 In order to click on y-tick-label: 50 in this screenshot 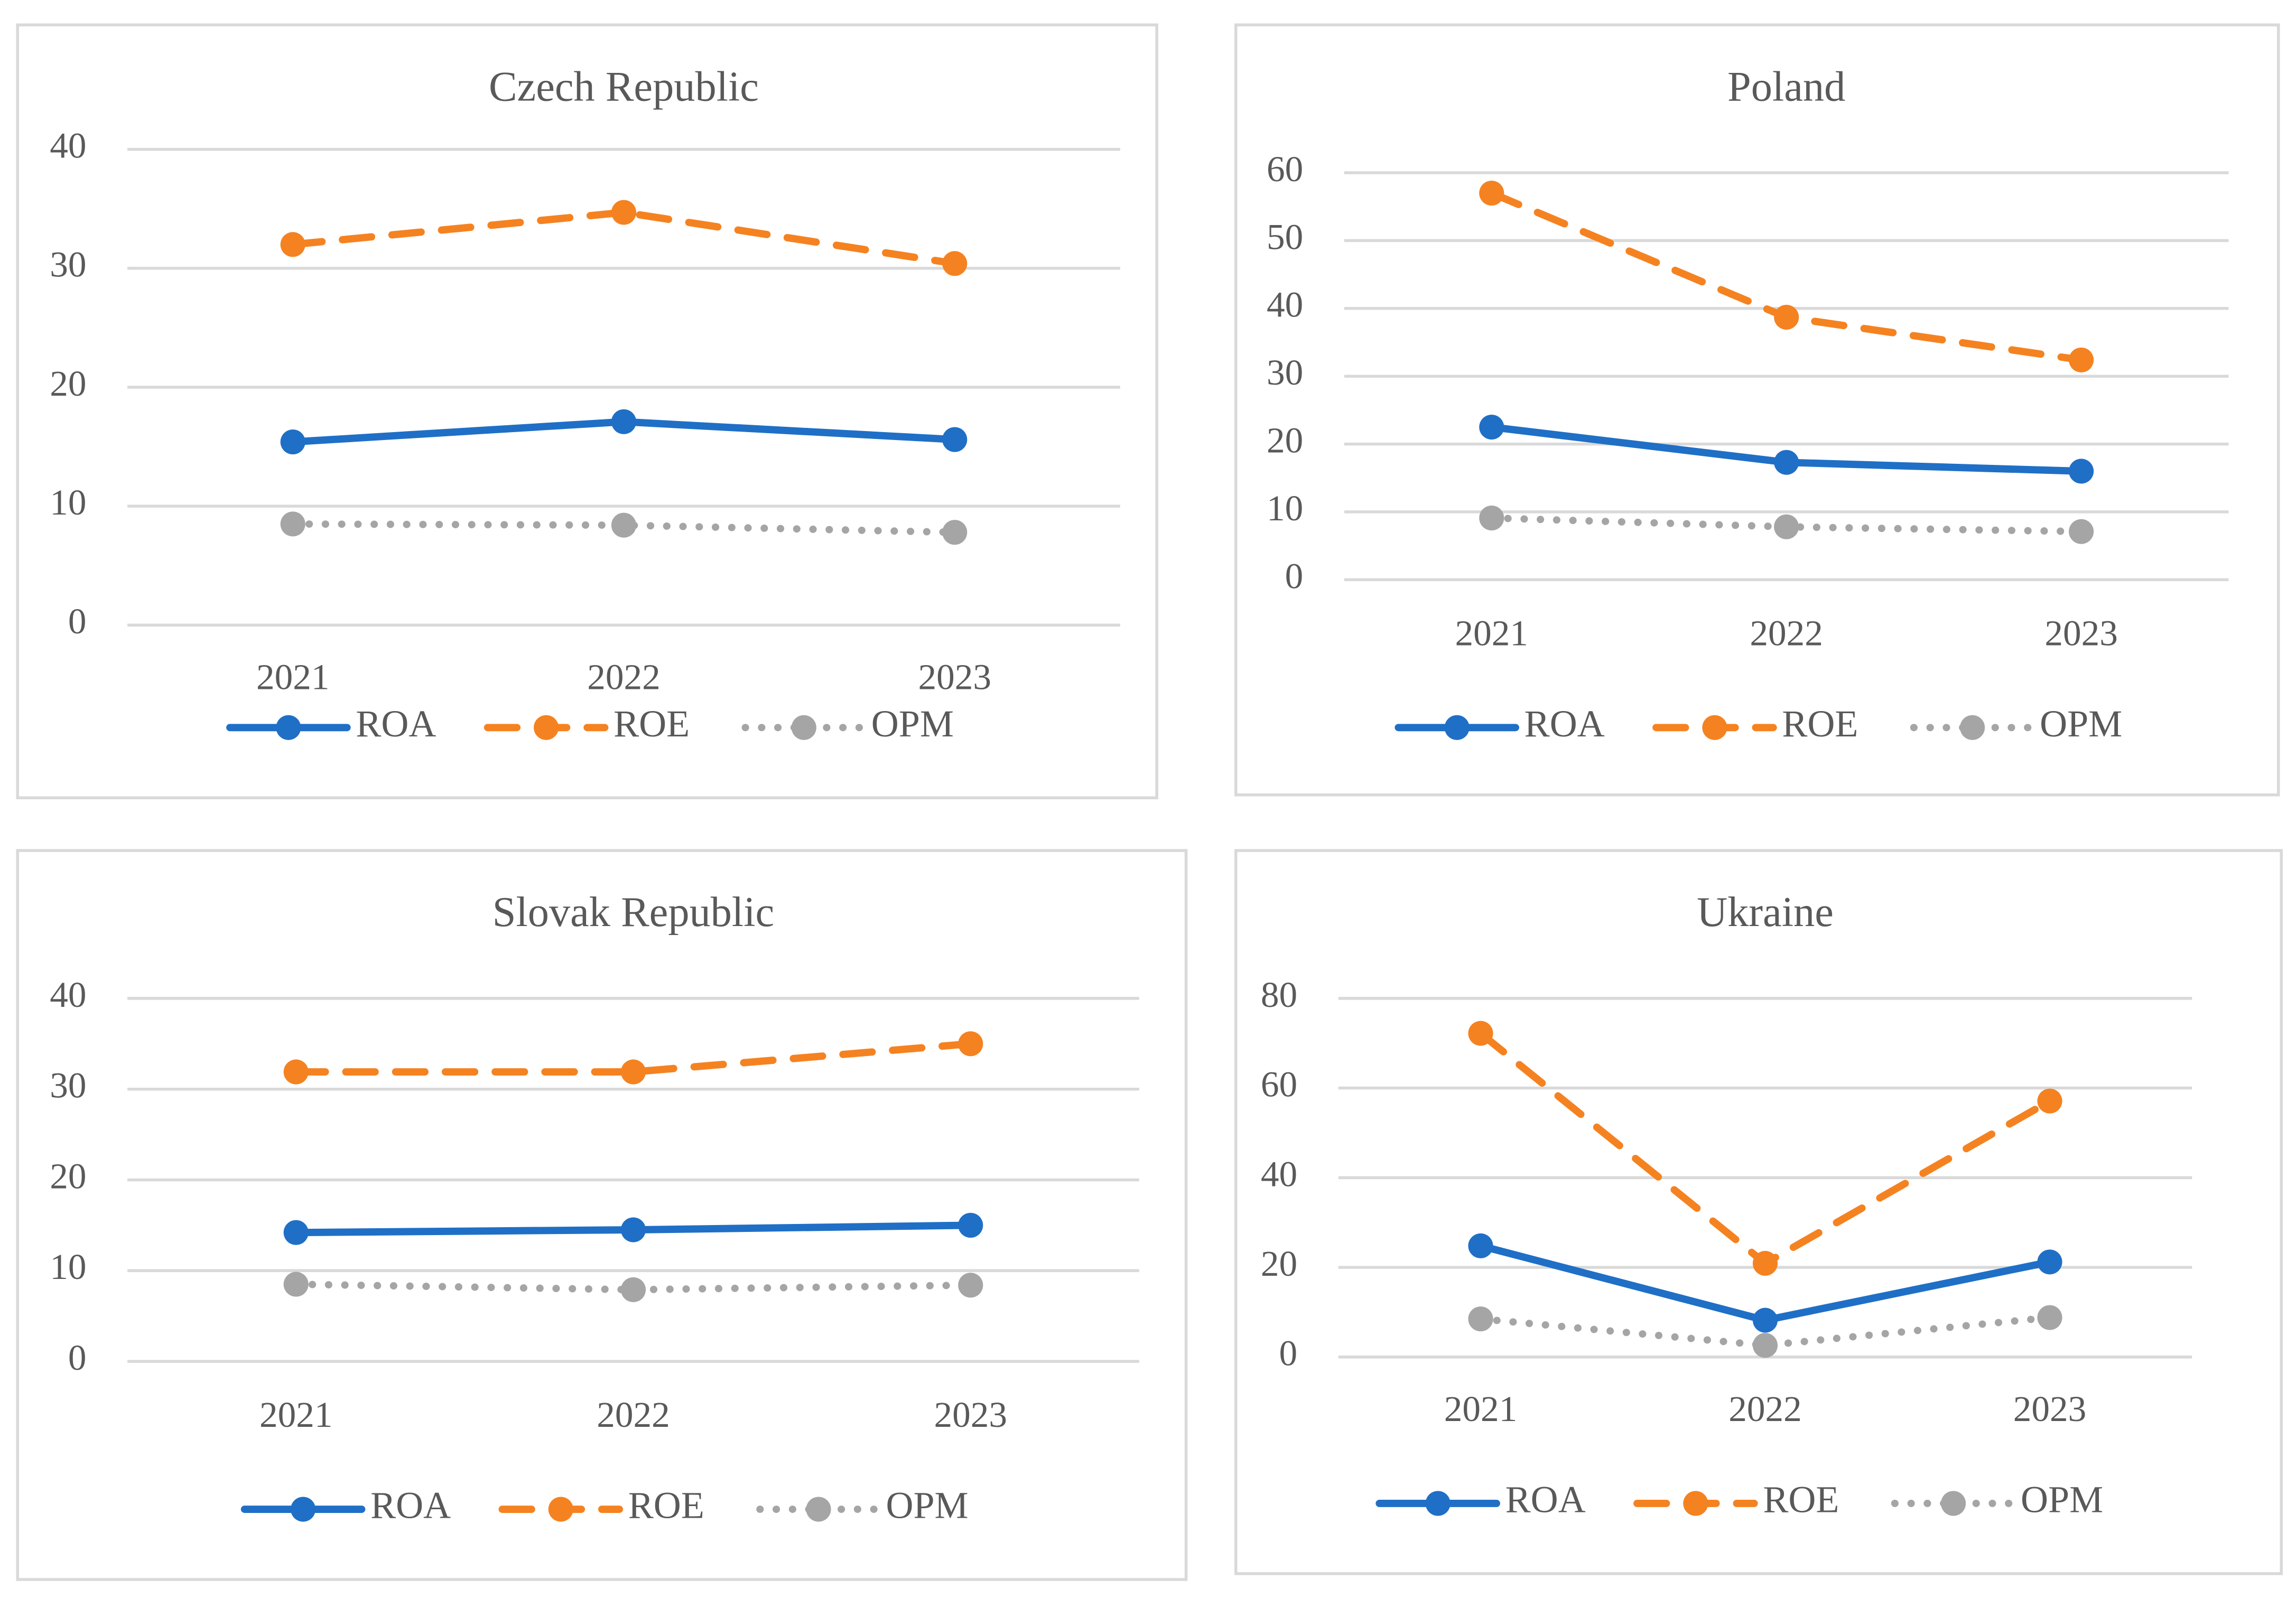, I will do `click(1285, 236)`.